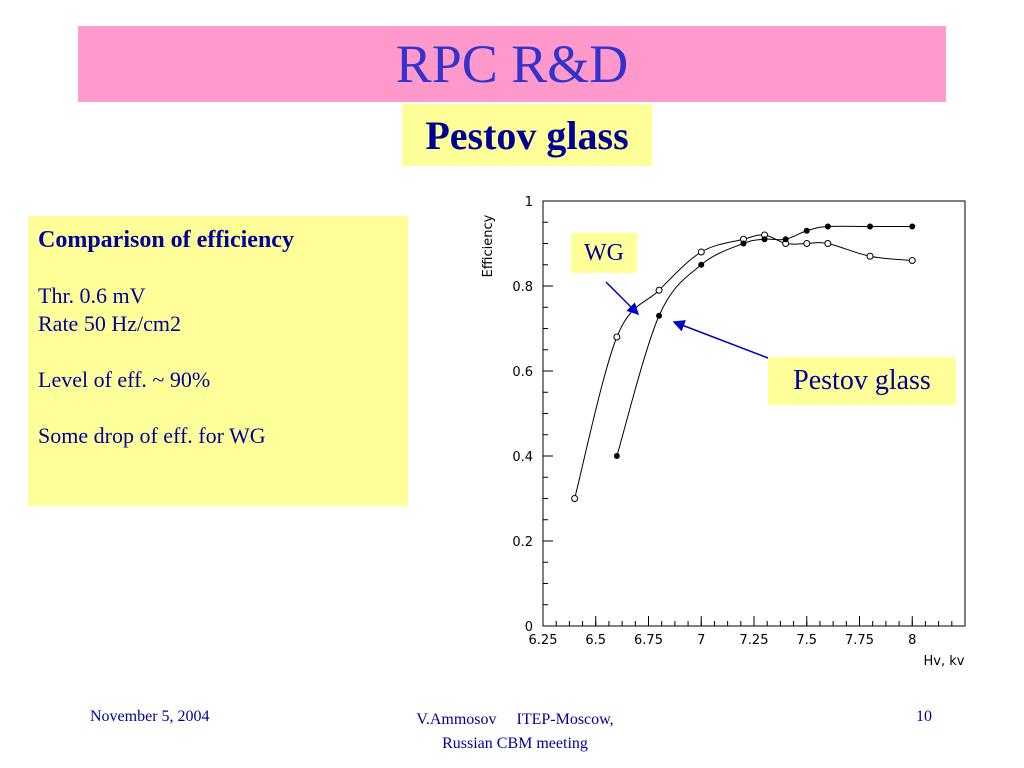  Describe the element at coordinates (109, 323) in the screenshot. I see `info-rate: Rate 50 Hz/cm2` at that location.